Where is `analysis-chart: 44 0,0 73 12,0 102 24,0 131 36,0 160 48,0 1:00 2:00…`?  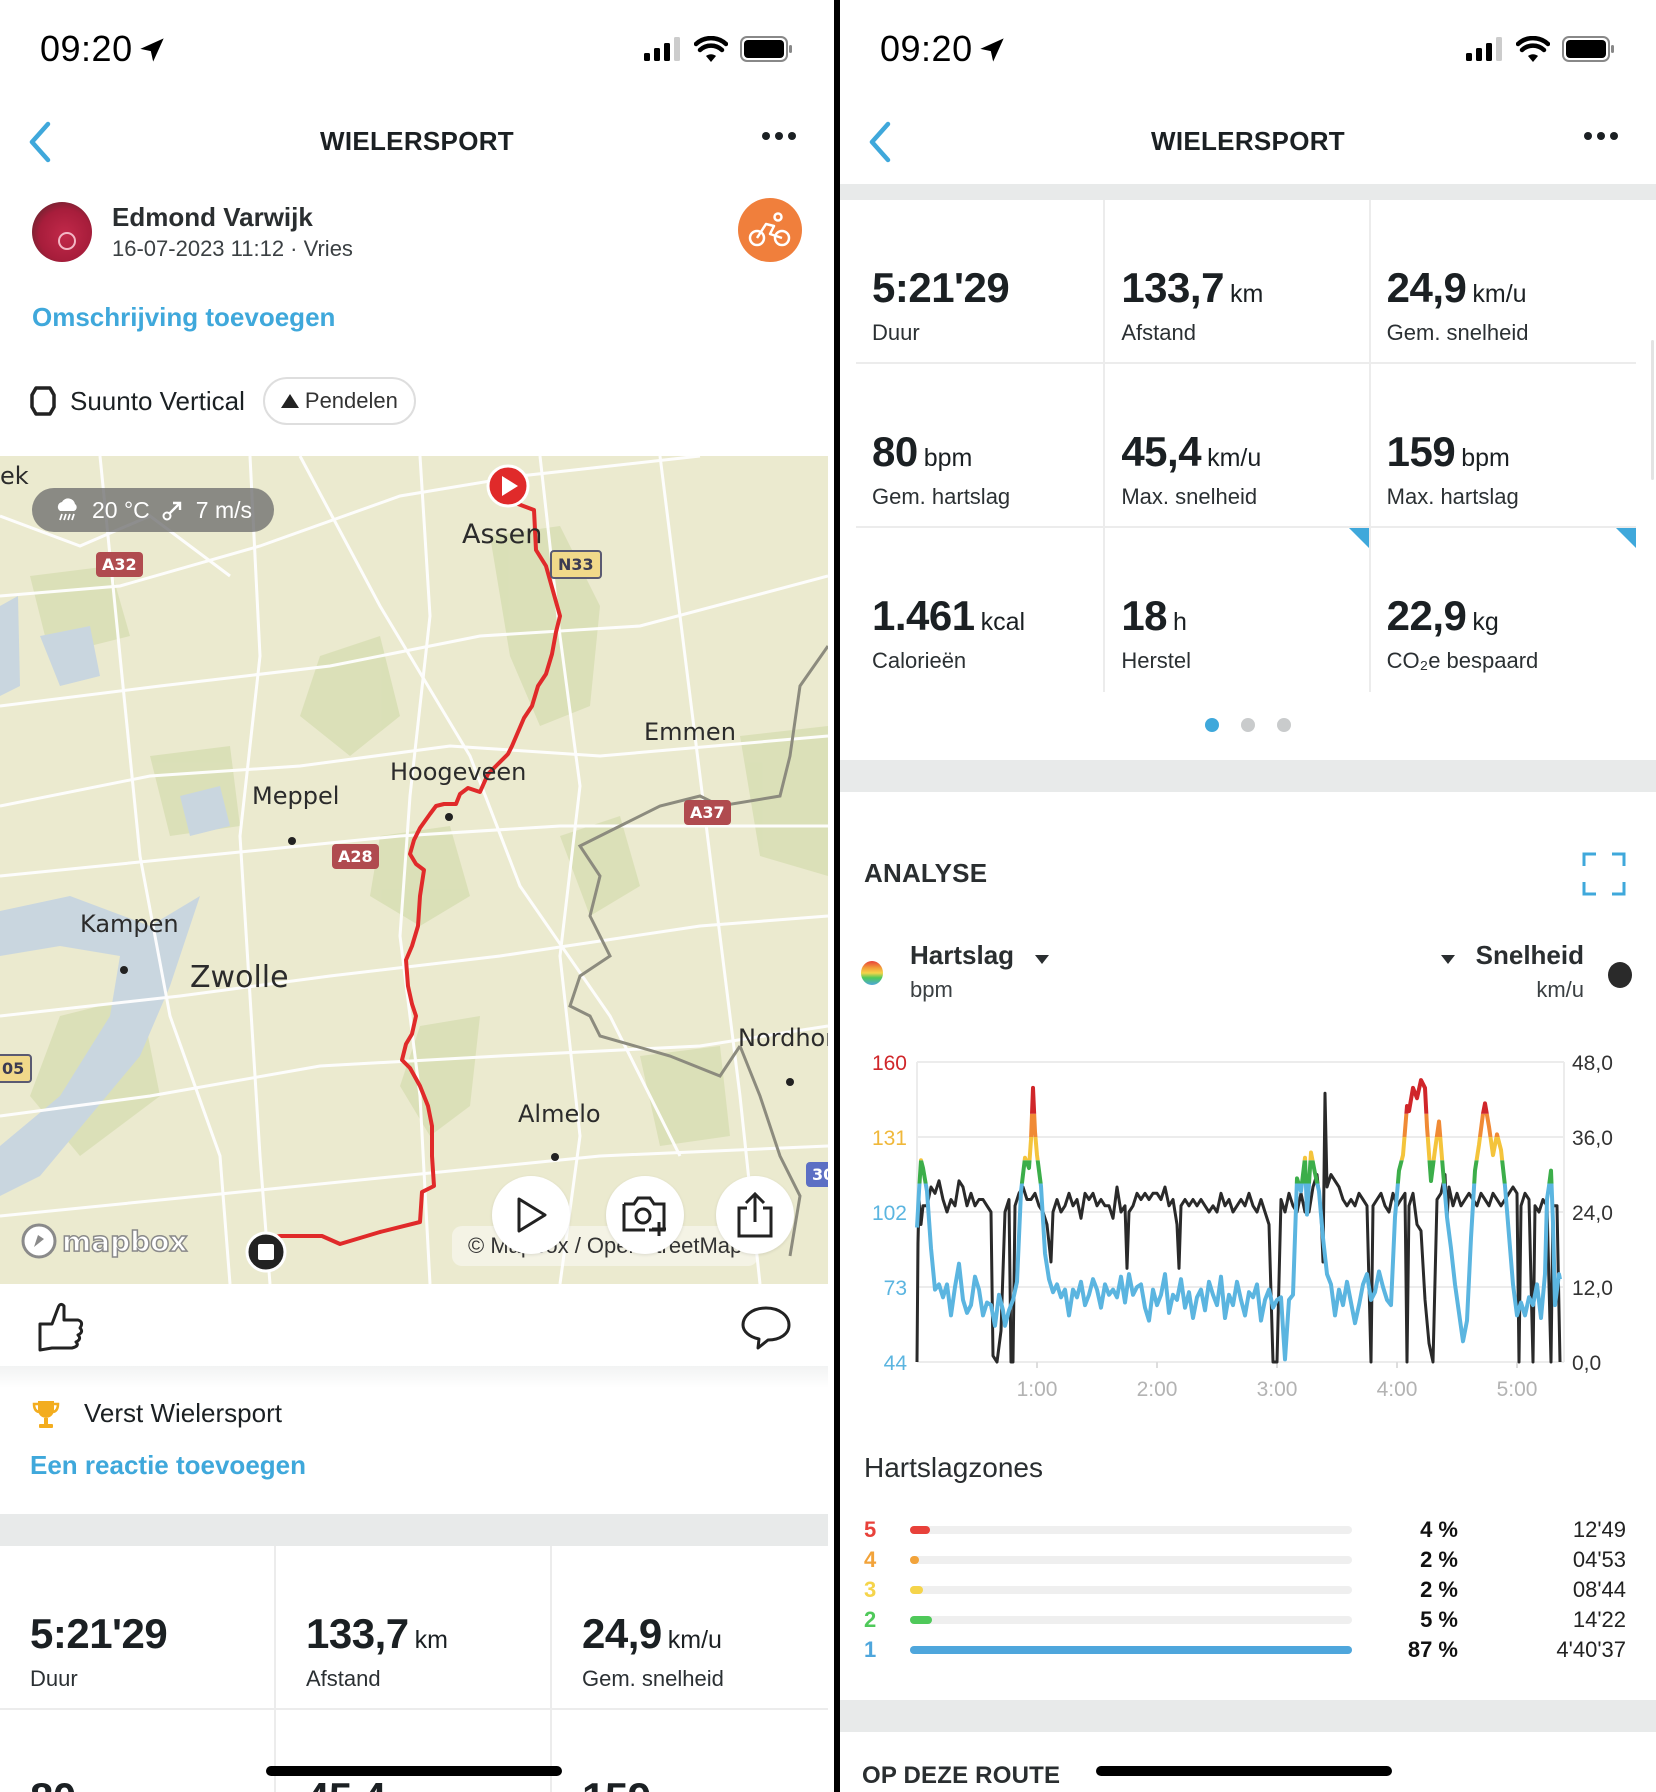
analysis-chart: 44 0,0 73 12,0 102 24,0 131 36,0 160 48,0 1:00 2:00… is located at coordinates (1248, 1220).